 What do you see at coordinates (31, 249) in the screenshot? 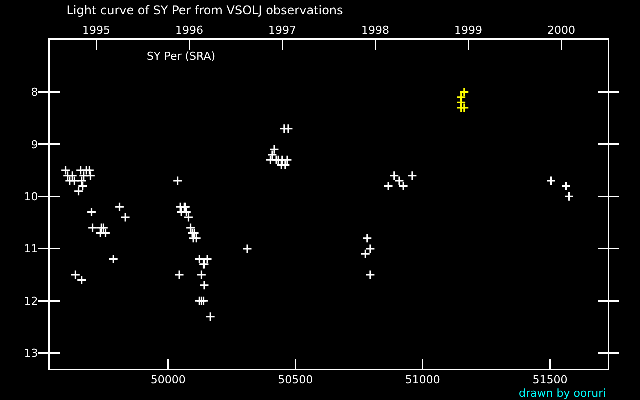
I see `y-tick-label: 11` at bounding box center [31, 249].